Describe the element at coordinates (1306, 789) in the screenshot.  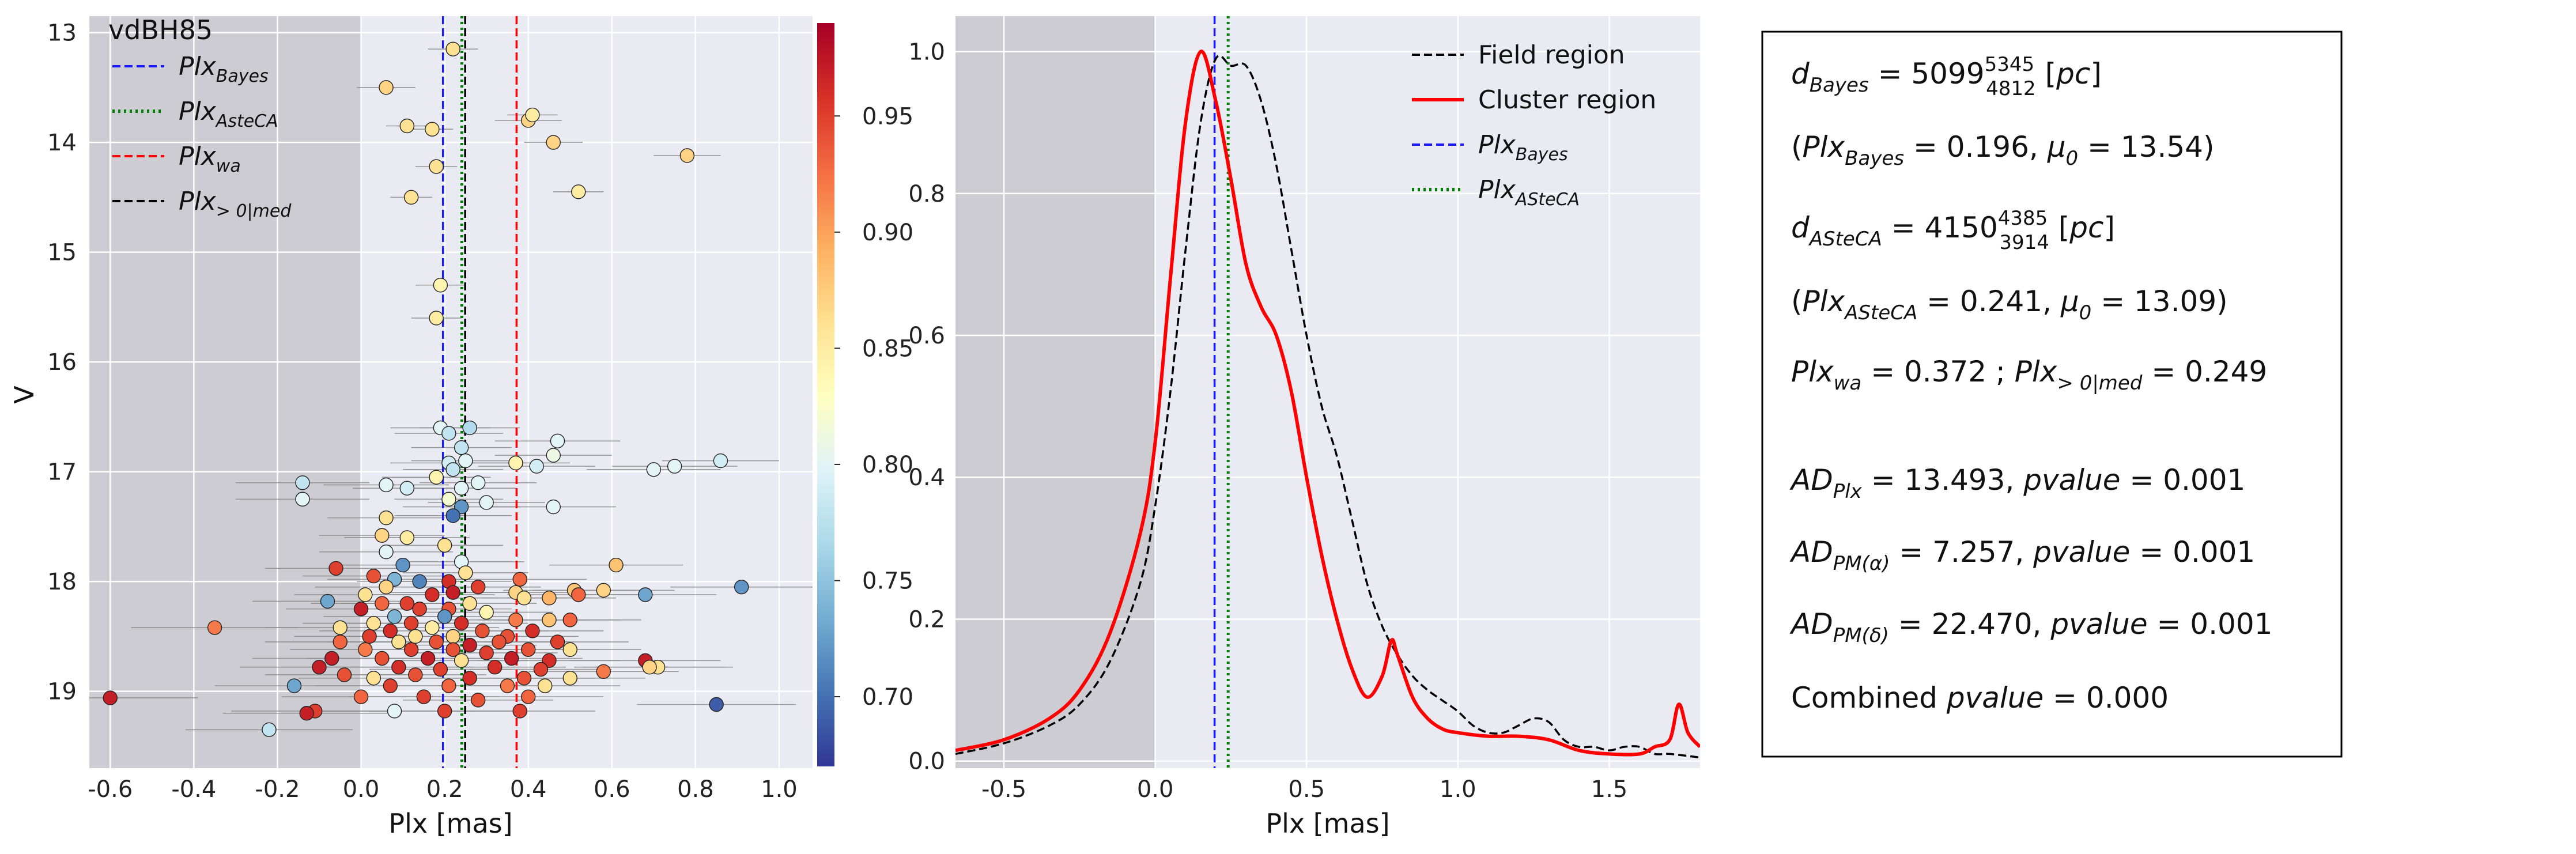
I see `x-tick-label: 0.5` at that location.